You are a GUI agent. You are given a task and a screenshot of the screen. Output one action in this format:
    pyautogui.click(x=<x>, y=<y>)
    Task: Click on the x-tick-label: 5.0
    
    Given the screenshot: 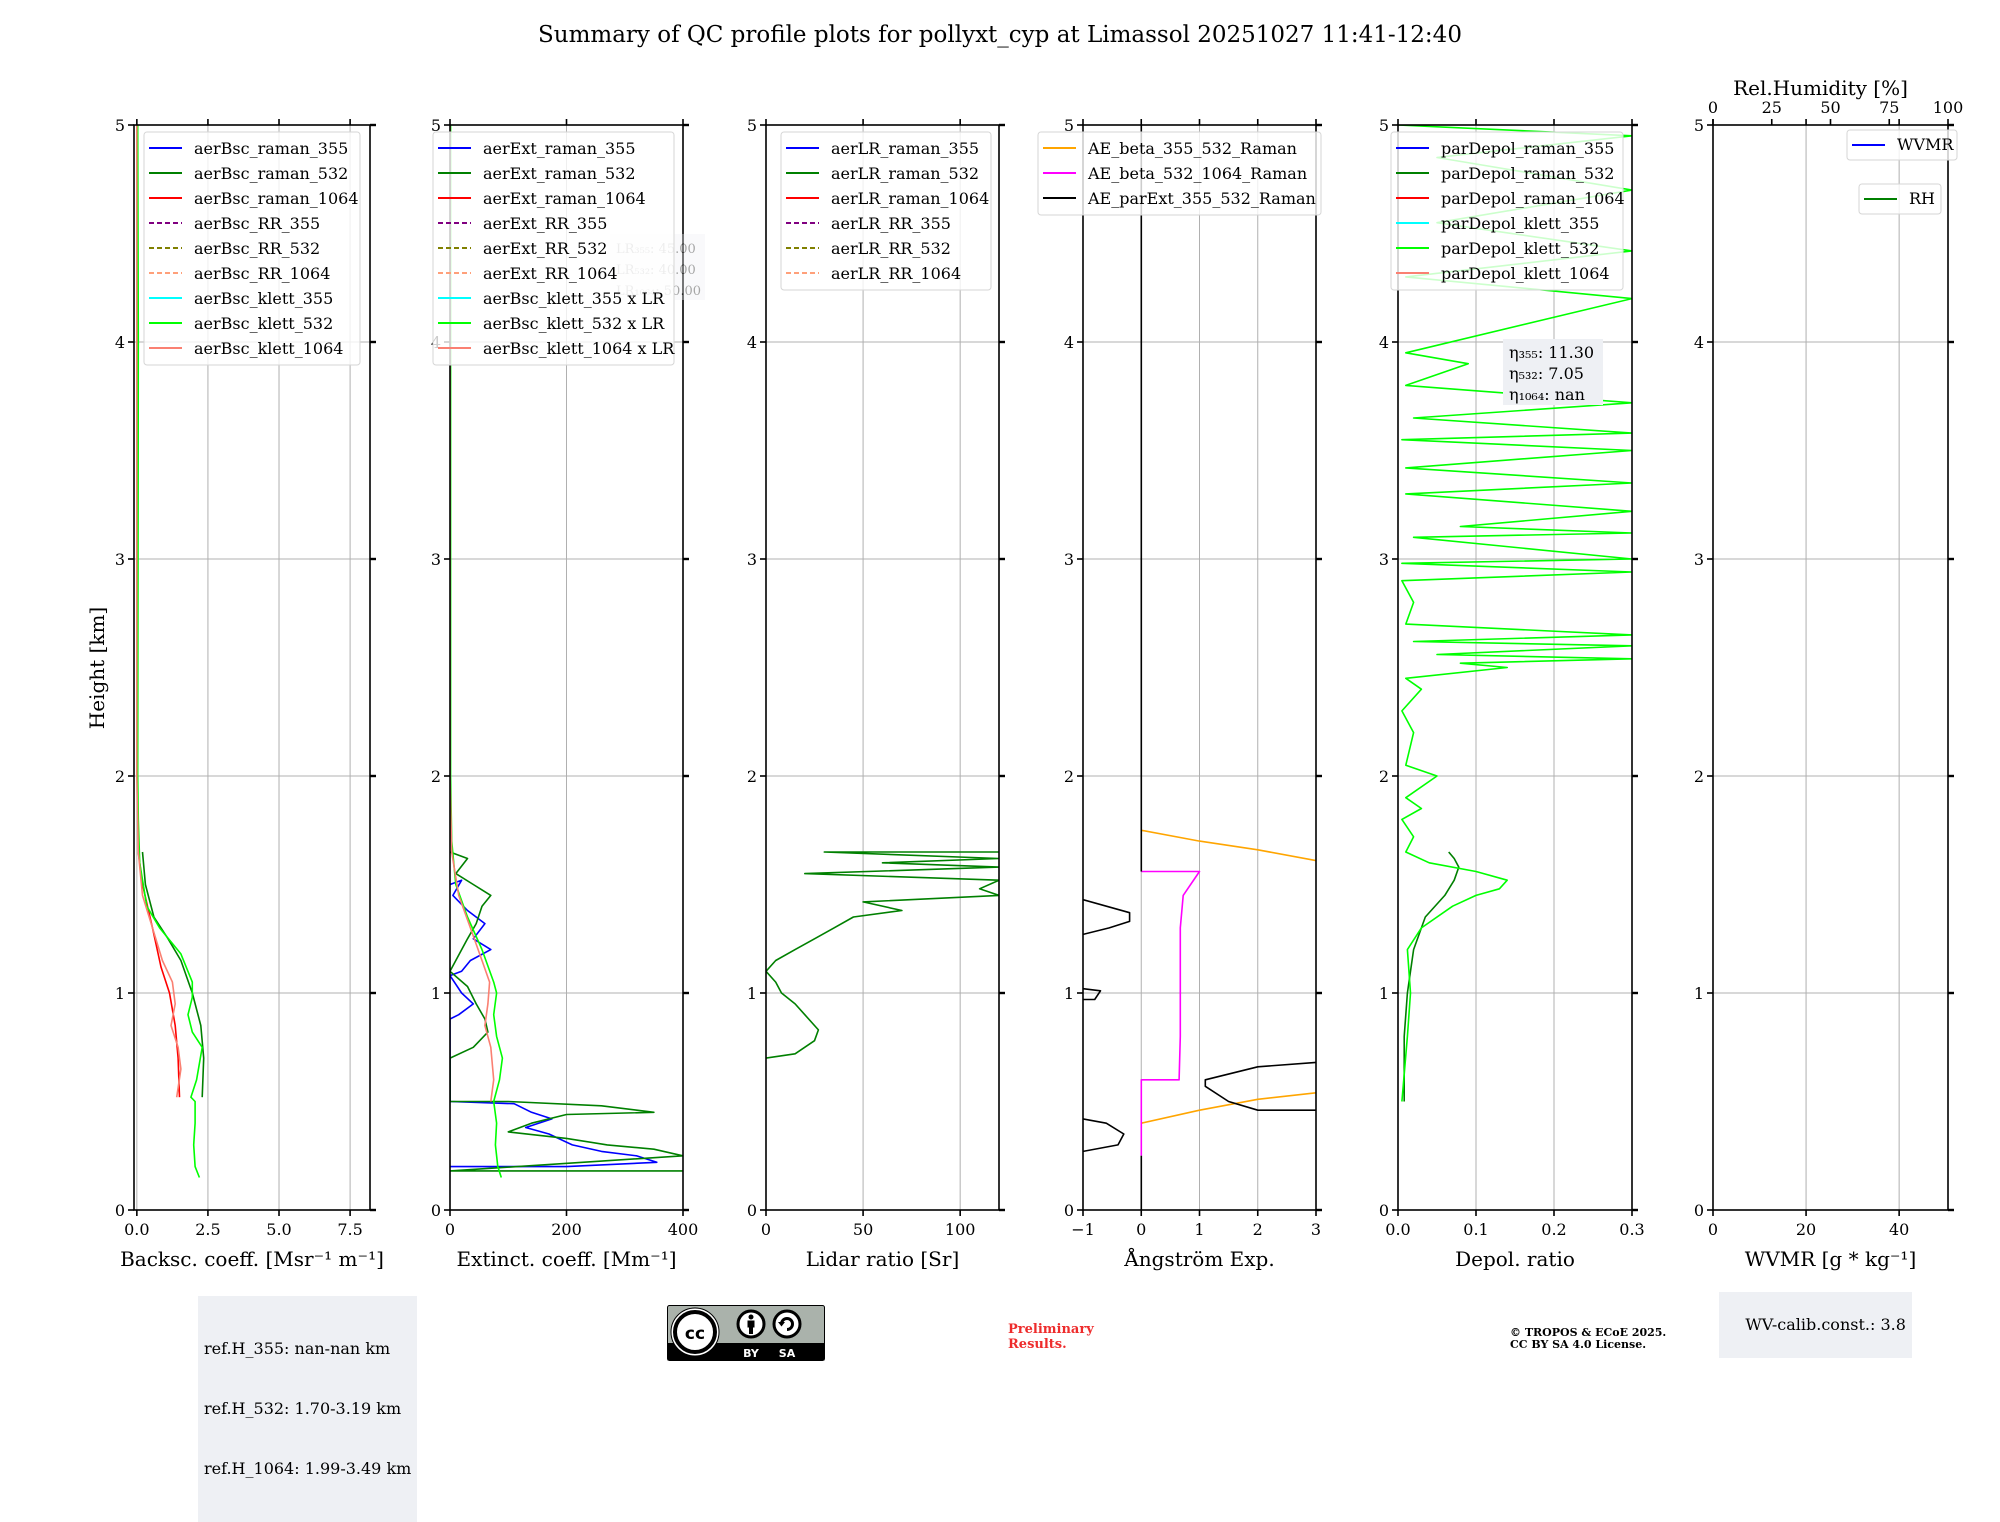 What is the action you would take?
    pyautogui.click(x=278, y=1229)
    